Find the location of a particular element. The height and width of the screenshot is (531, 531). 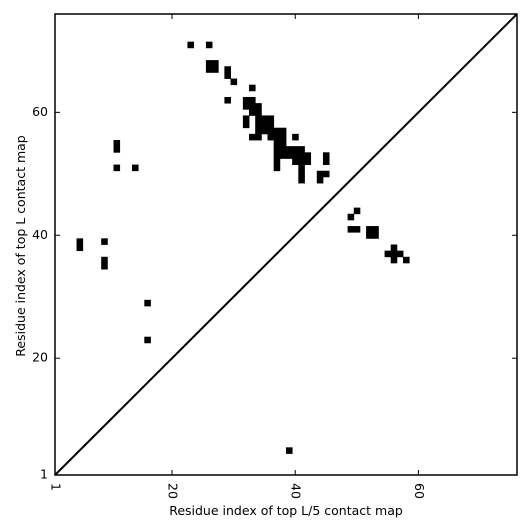

y-tick-label: 20 is located at coordinates (40, 357).